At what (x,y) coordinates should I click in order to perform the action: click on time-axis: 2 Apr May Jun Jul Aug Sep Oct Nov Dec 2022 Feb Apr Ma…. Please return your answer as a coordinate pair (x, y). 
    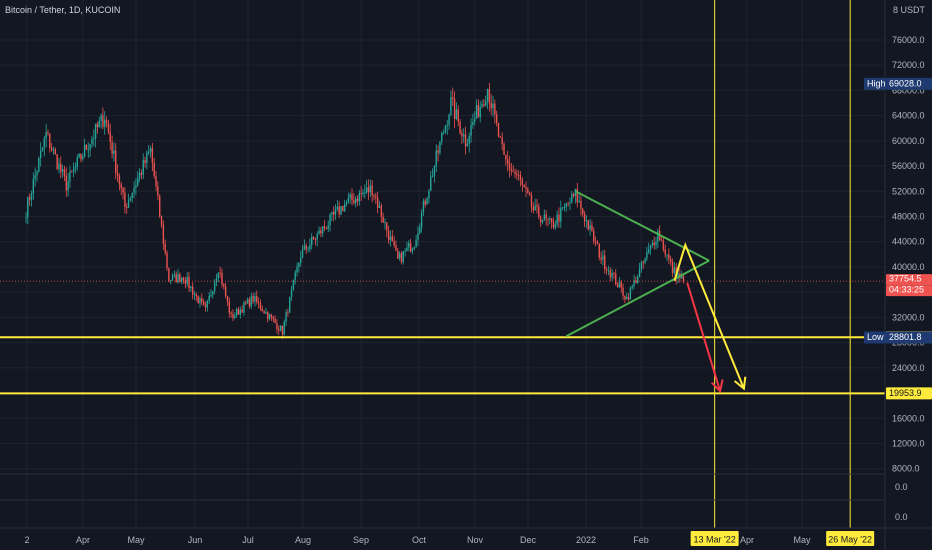
    Looking at the image, I should click on (417, 540).